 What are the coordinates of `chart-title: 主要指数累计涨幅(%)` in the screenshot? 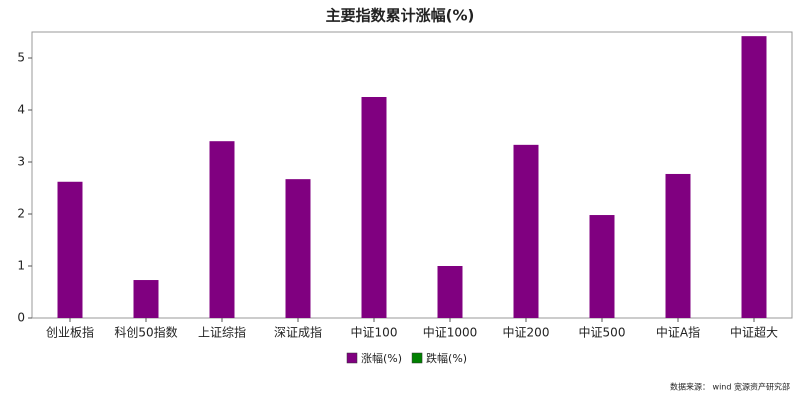 It's located at (400, 16).